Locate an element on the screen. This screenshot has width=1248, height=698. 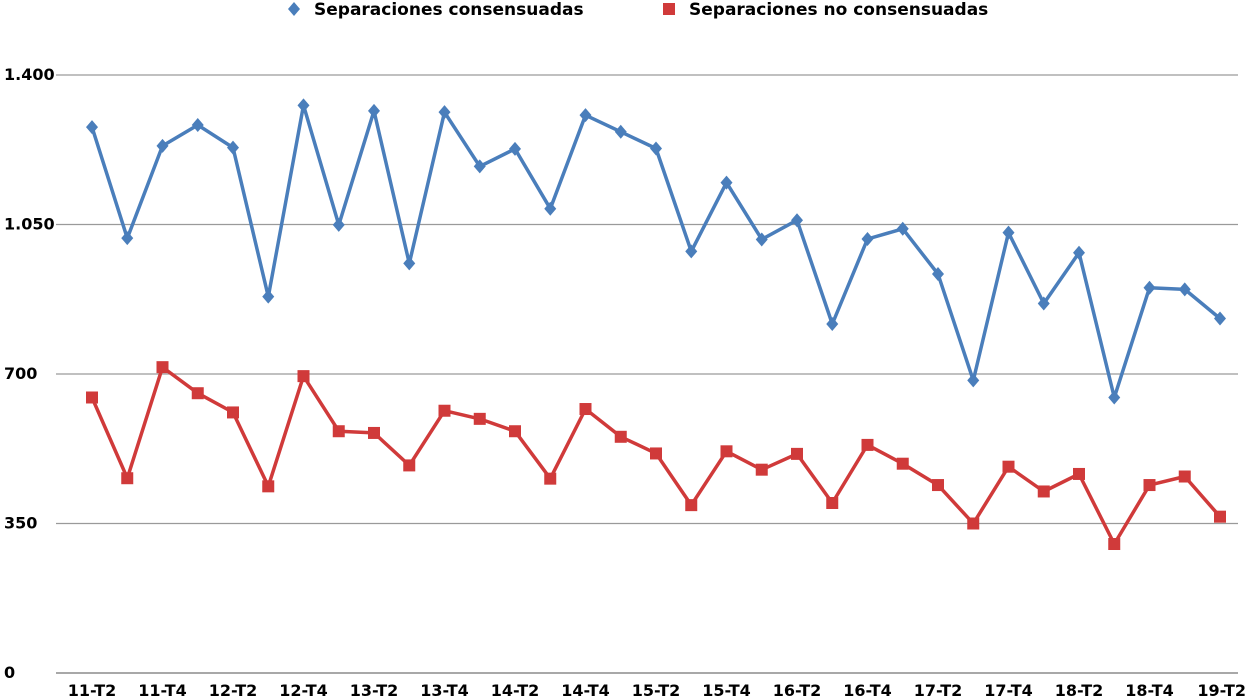
y-tick-label: 700 is located at coordinates (20, 373).